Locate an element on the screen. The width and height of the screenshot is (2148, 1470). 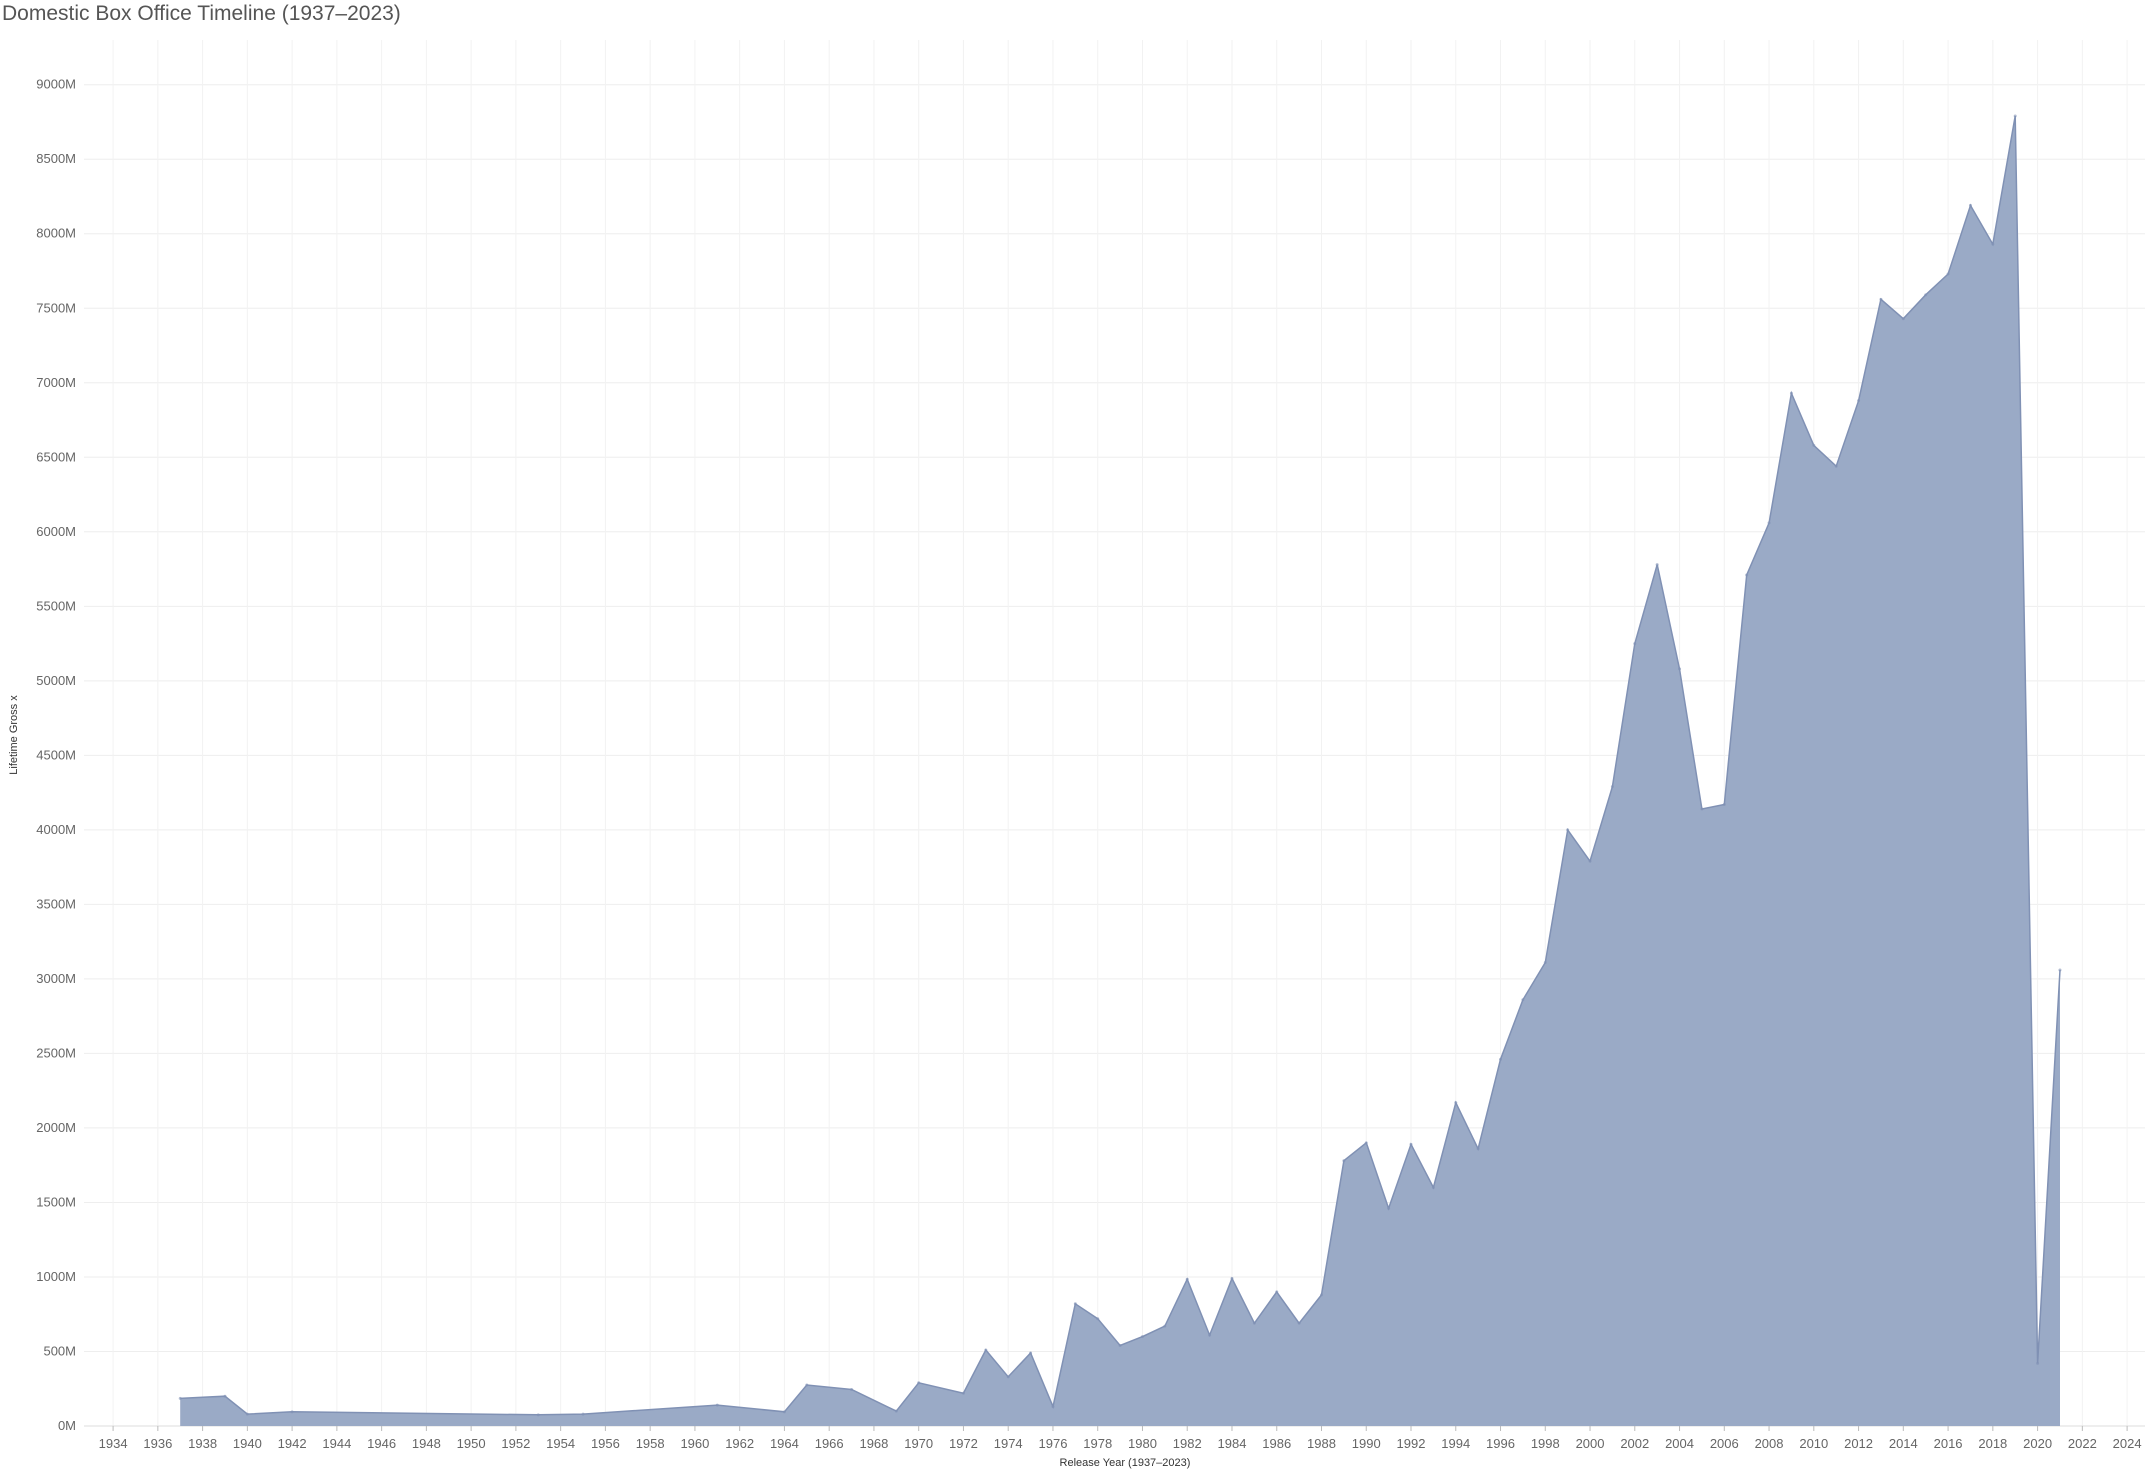
y-tick-label: 2500M is located at coordinates (56, 1052).